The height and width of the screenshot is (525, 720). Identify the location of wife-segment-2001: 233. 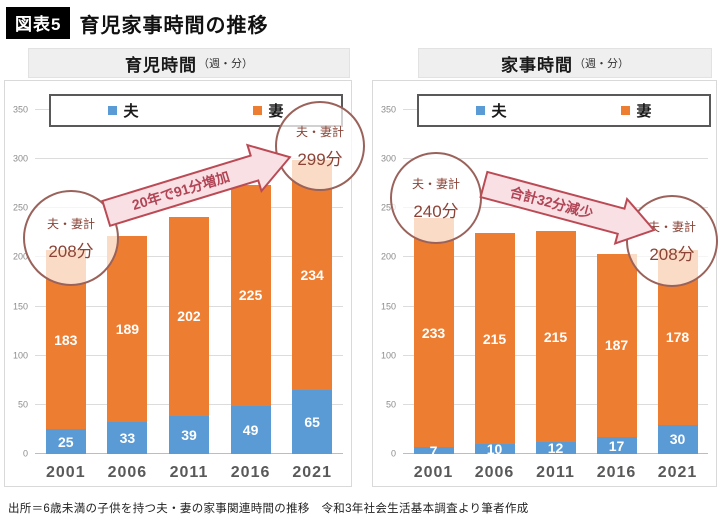
(433, 333).